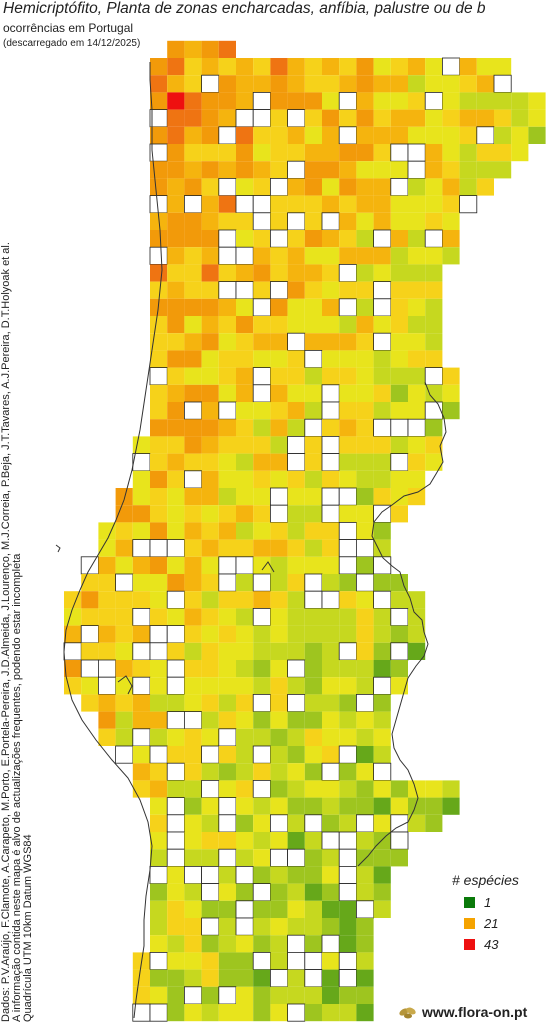  I want to click on inlet, so click(125, 685).